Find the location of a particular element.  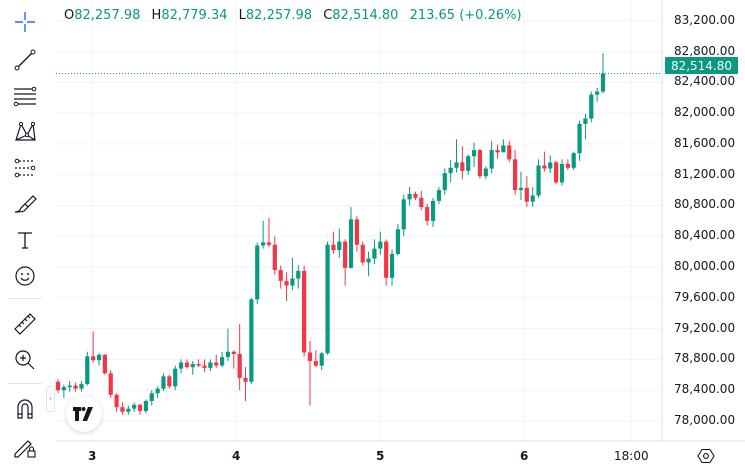

time-axis-label: 4 is located at coordinates (236, 456).